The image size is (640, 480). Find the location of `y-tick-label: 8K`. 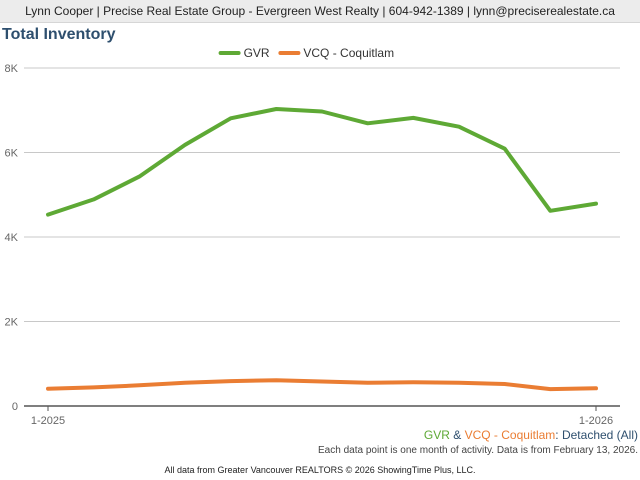

y-tick-label: 8K is located at coordinates (12, 69).